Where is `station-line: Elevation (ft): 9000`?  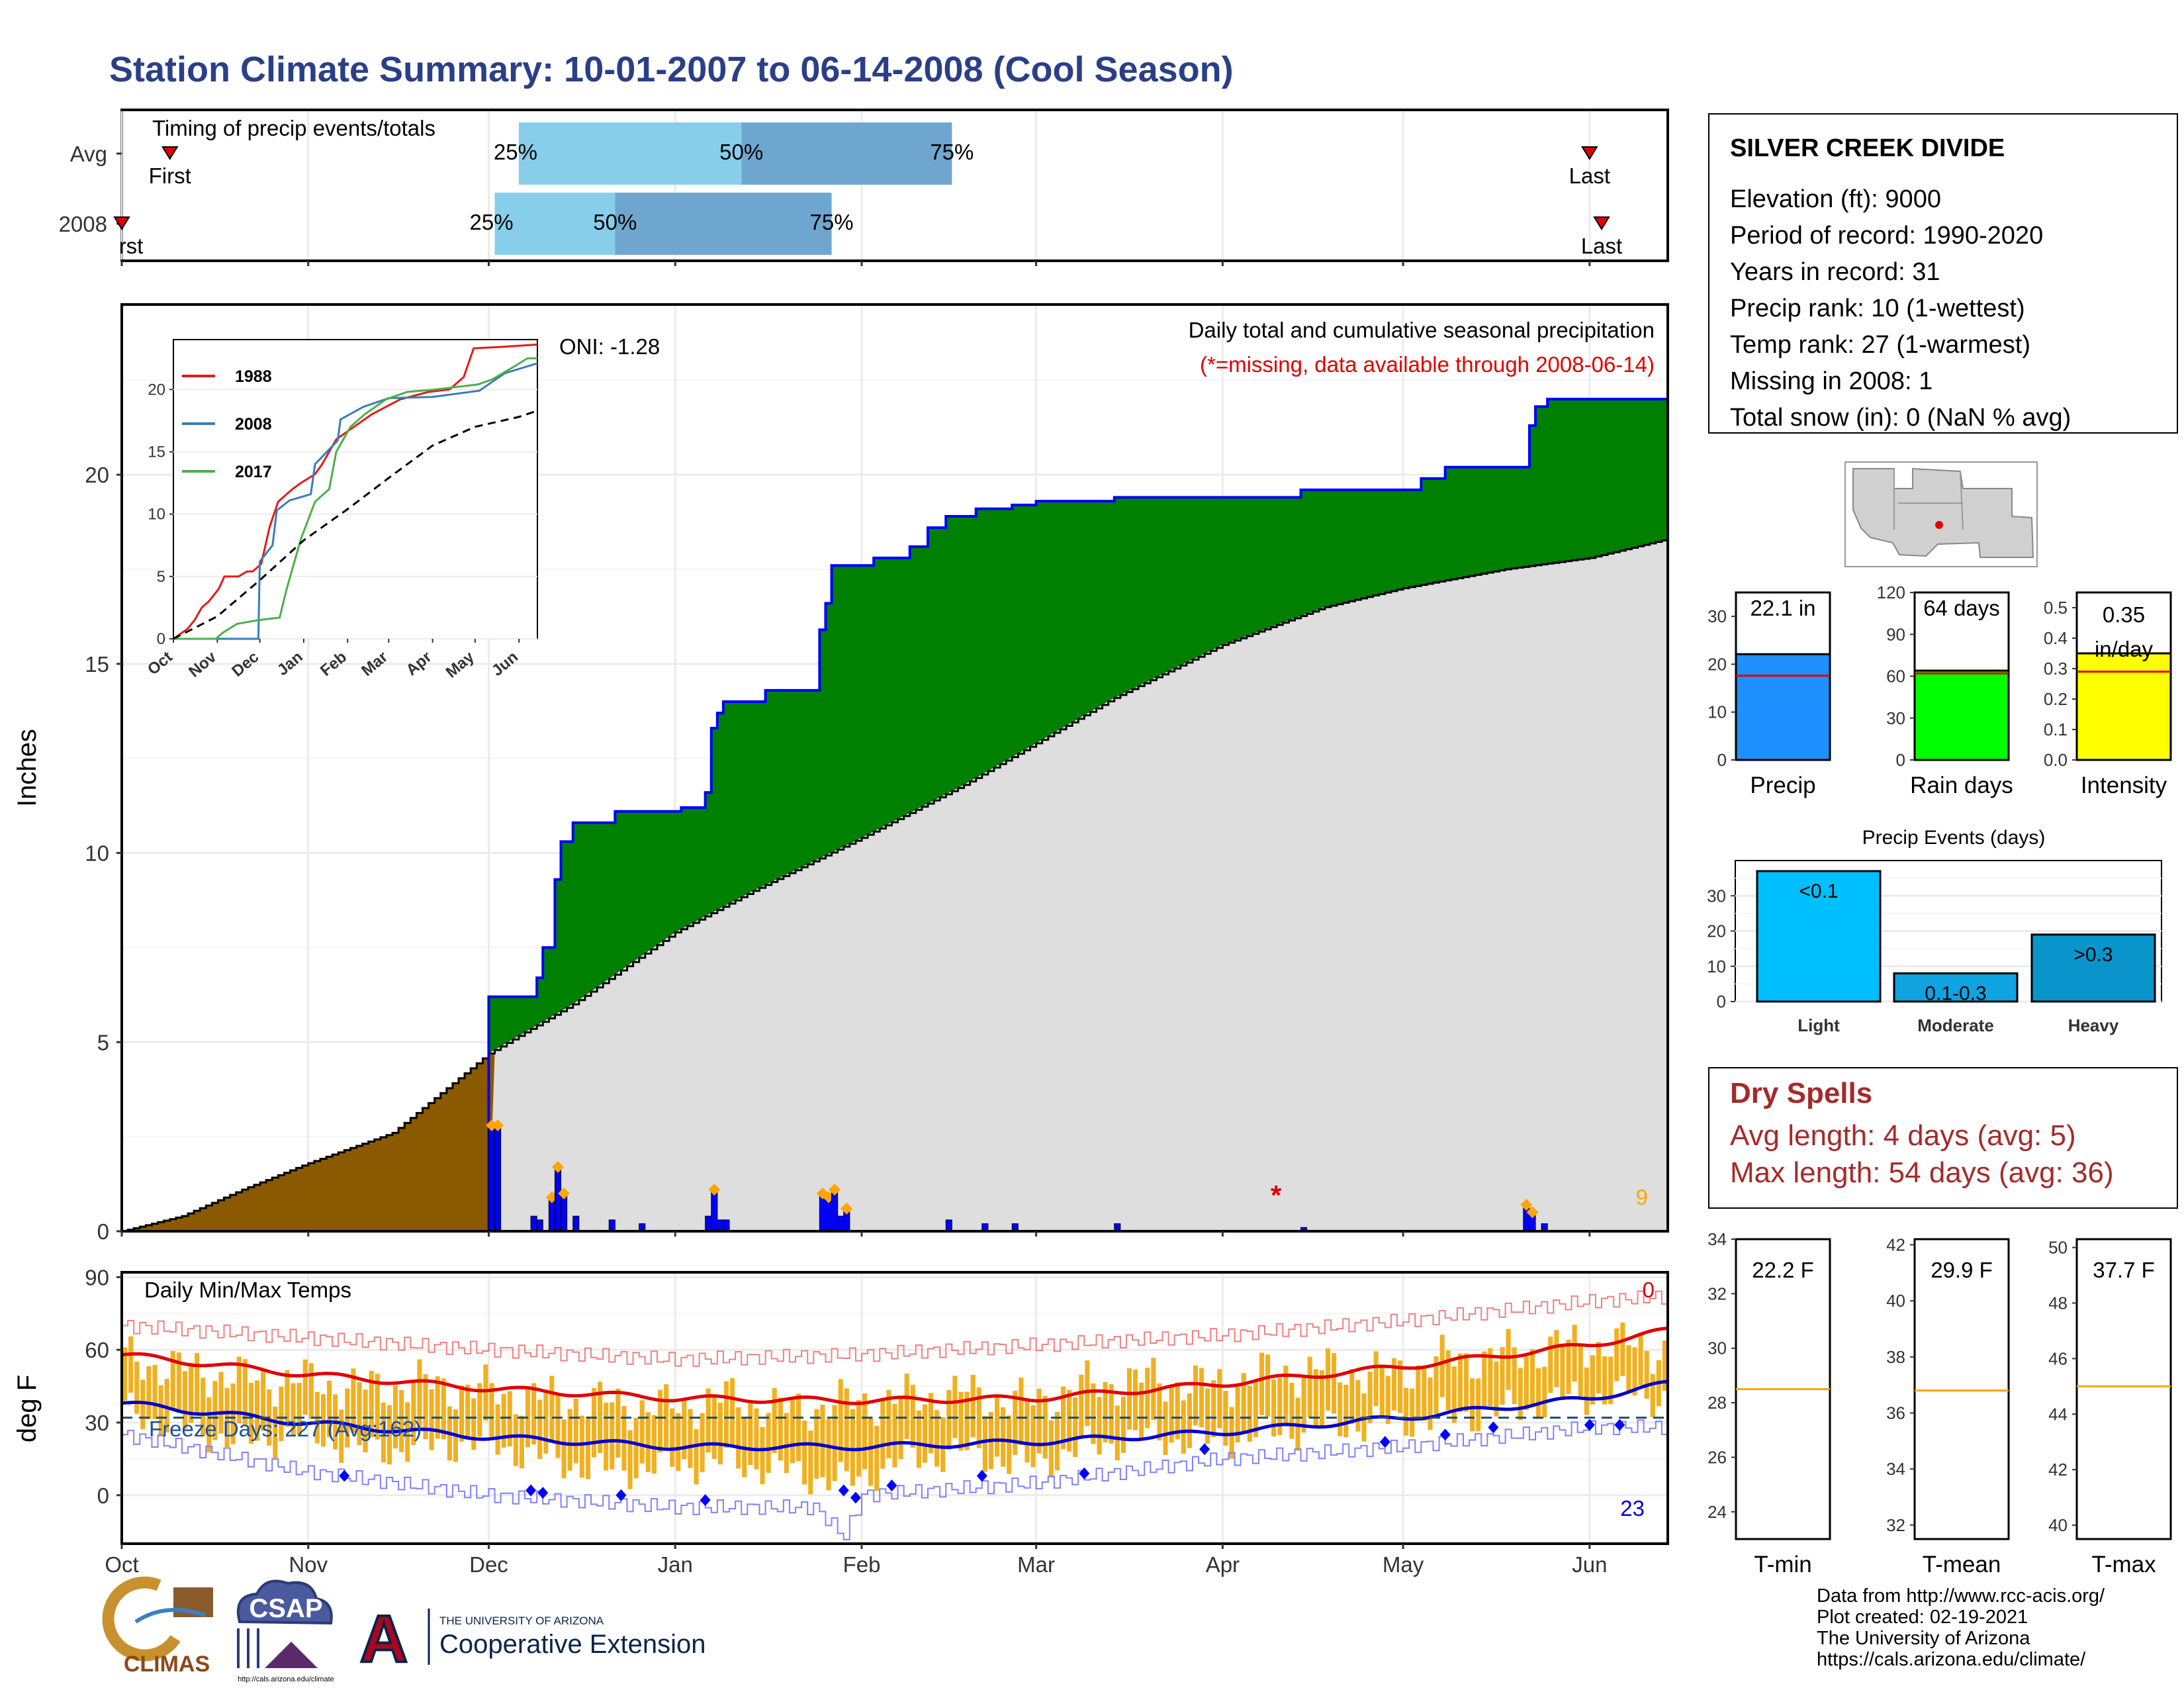
station-line: Elevation (ft): 9000 is located at coordinates (1835, 199).